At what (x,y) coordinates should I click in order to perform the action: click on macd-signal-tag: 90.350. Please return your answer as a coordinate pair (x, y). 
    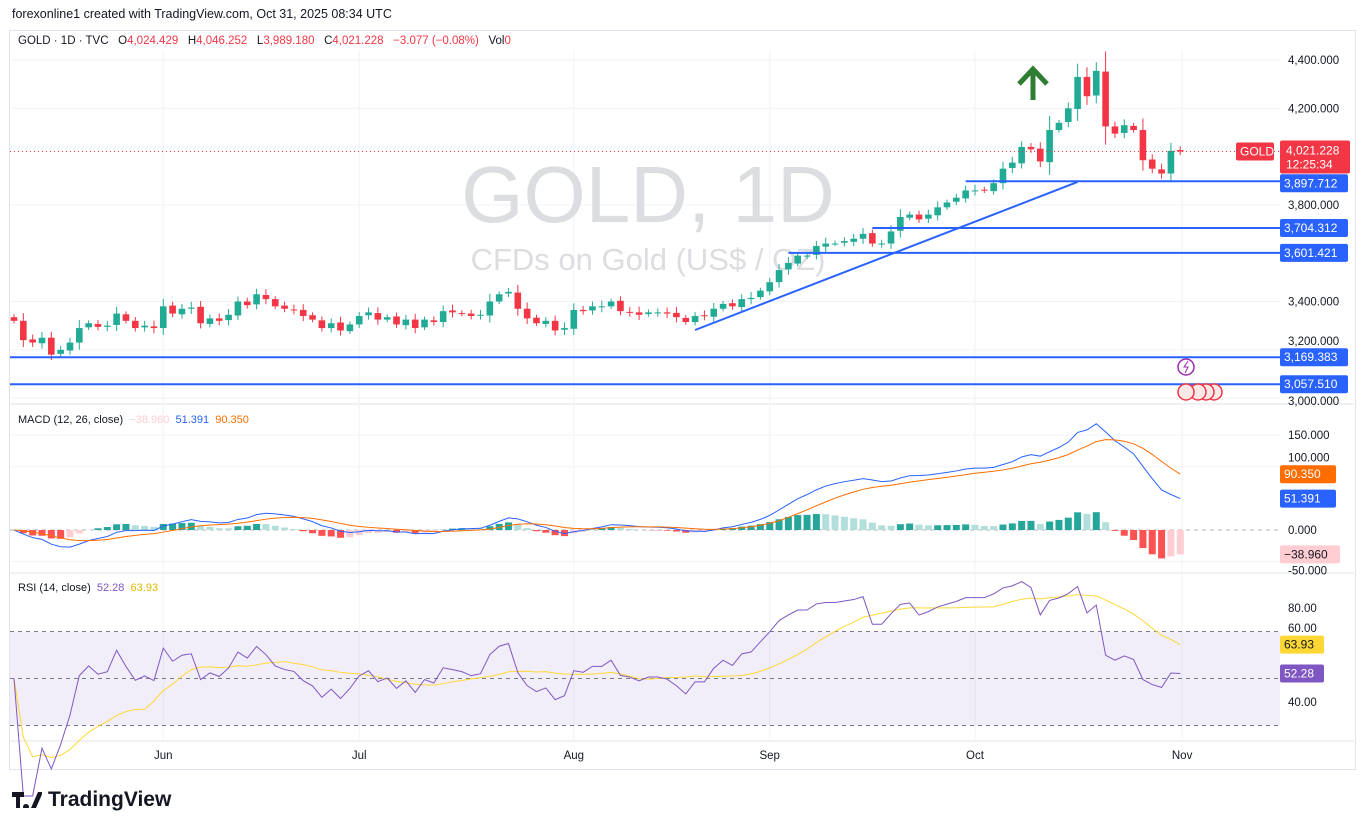
    Looking at the image, I should click on (1302, 474).